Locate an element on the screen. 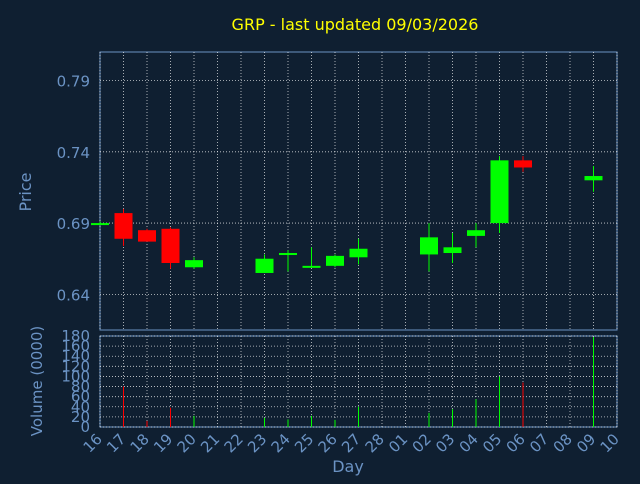 This screenshot has height=484, width=640. price-axis-label: Price is located at coordinates (25, 191).